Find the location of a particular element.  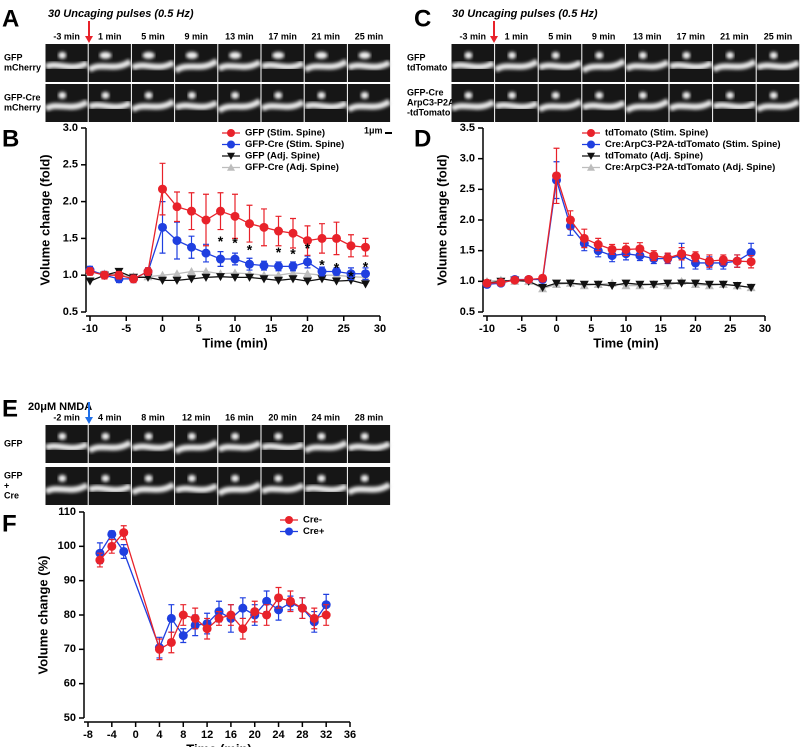

y-tick-label: 70 is located at coordinates (70, 649).